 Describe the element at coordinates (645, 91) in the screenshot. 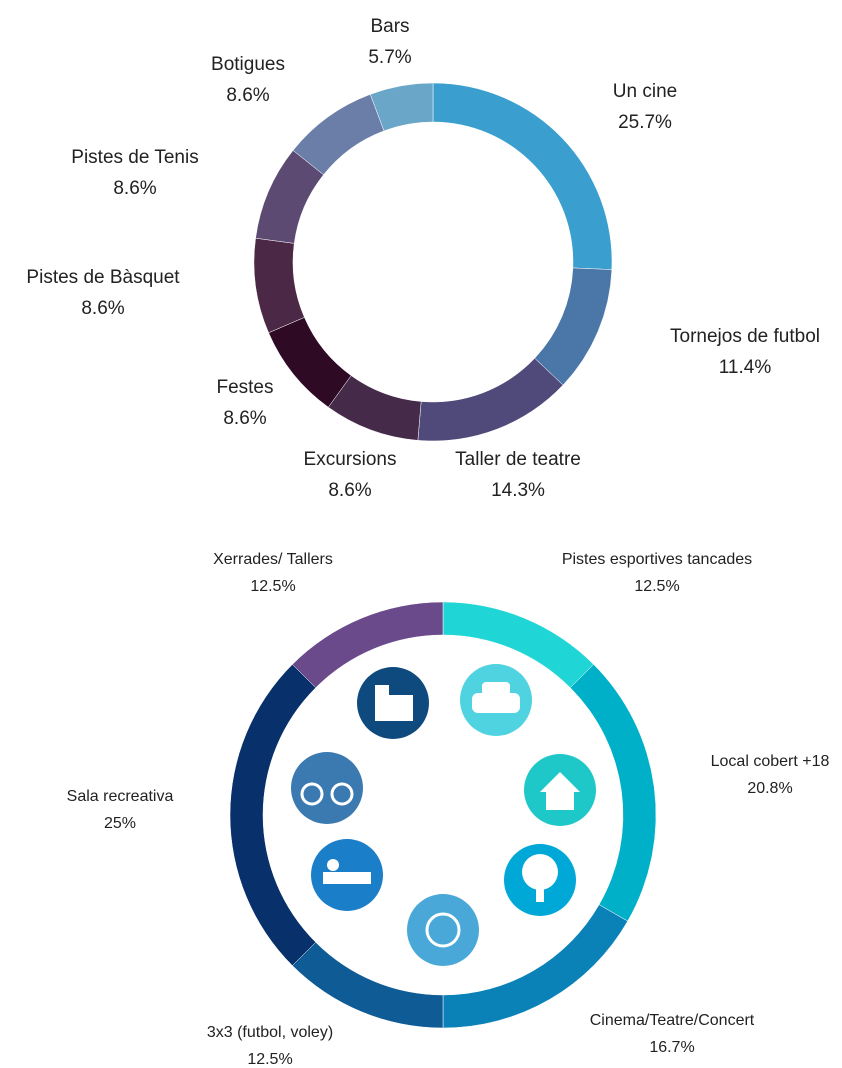

I see `slice-label: Un cine` at that location.